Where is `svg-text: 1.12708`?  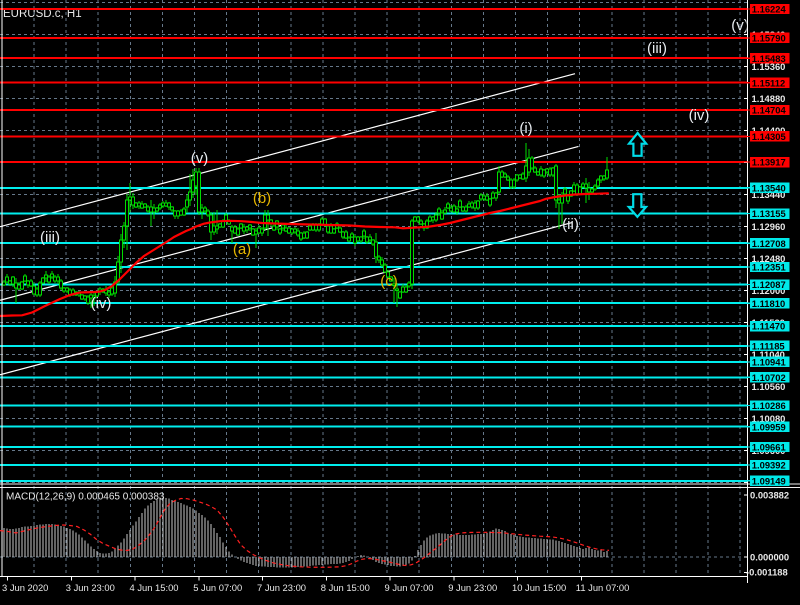 svg-text: 1.12708 is located at coordinates (769, 243).